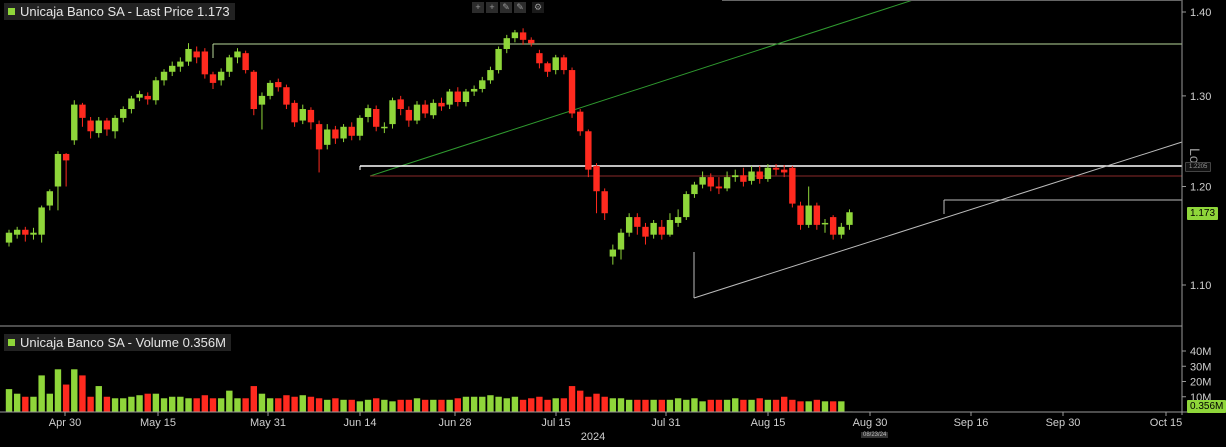  What do you see at coordinates (1203, 213) in the screenshot?
I see `last-price-badge: 1.173` at bounding box center [1203, 213].